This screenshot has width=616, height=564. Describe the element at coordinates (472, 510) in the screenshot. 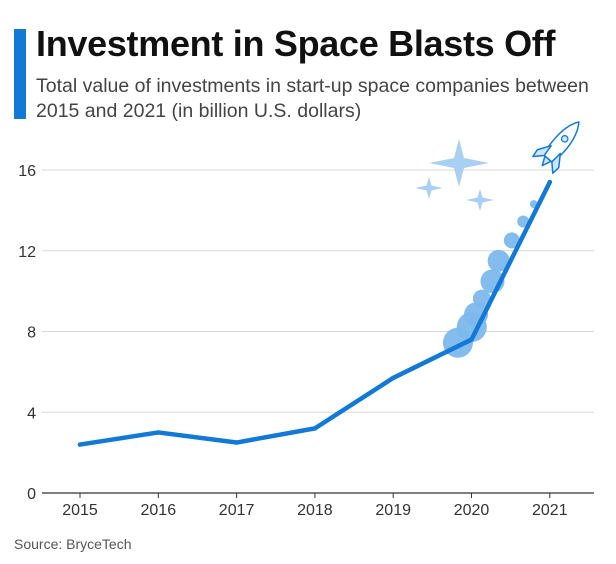

I see `x-tick-label-2020: 2020` at that location.